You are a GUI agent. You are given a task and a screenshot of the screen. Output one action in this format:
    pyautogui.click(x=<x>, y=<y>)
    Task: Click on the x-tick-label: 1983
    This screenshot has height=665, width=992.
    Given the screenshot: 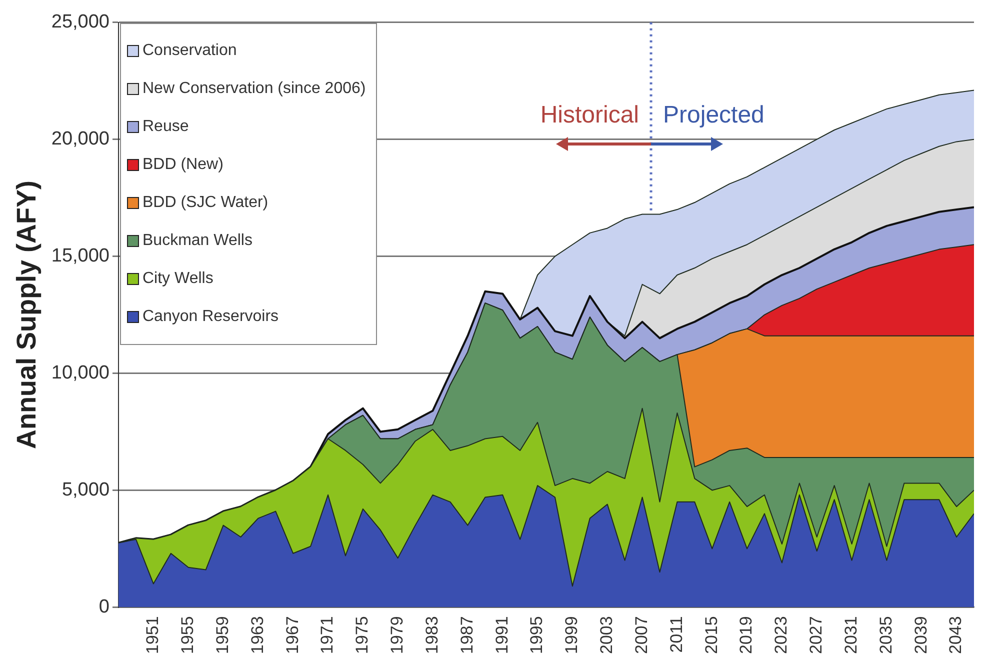 What is the action you would take?
    pyautogui.click(x=432, y=635)
    